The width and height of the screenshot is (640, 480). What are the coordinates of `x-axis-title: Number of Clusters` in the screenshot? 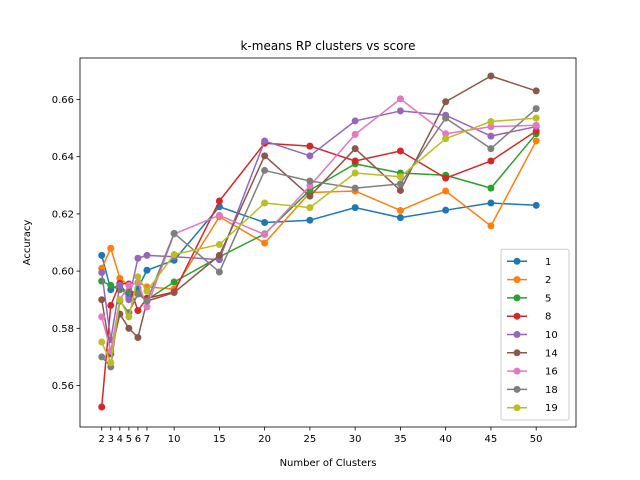 It's located at (328, 463).